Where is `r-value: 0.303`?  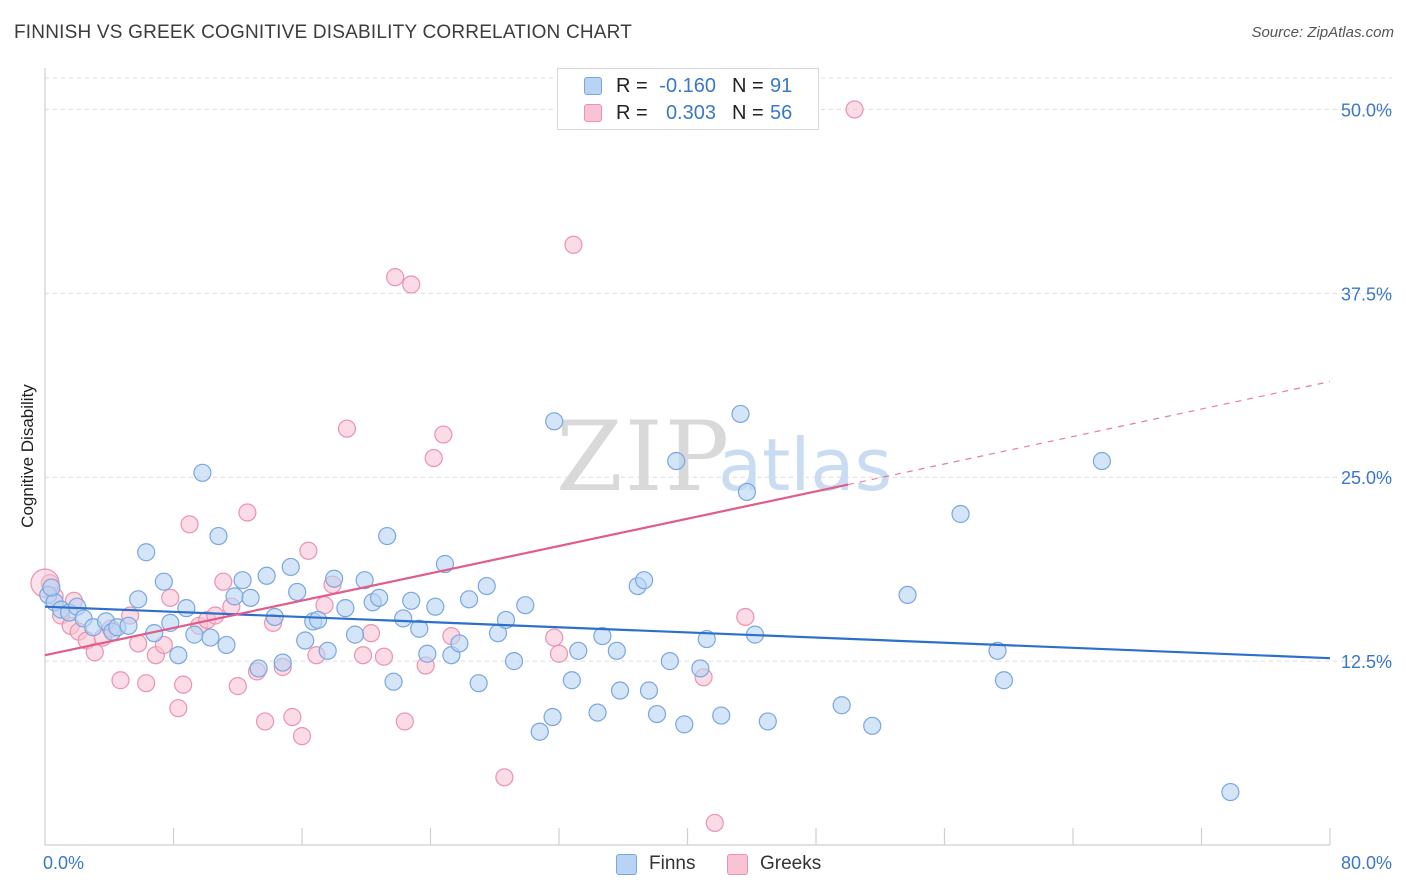
r-value: 0.303 is located at coordinates (690, 113).